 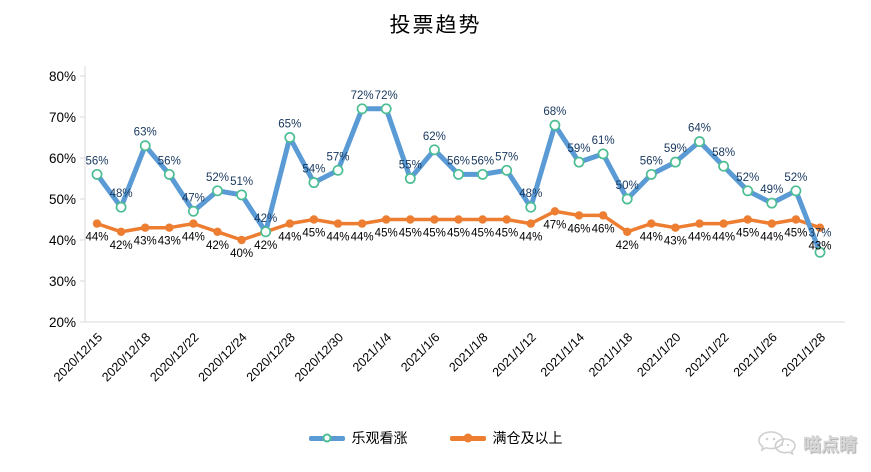 I want to click on x-tick-label: 2021/1/20, so click(x=658, y=354).